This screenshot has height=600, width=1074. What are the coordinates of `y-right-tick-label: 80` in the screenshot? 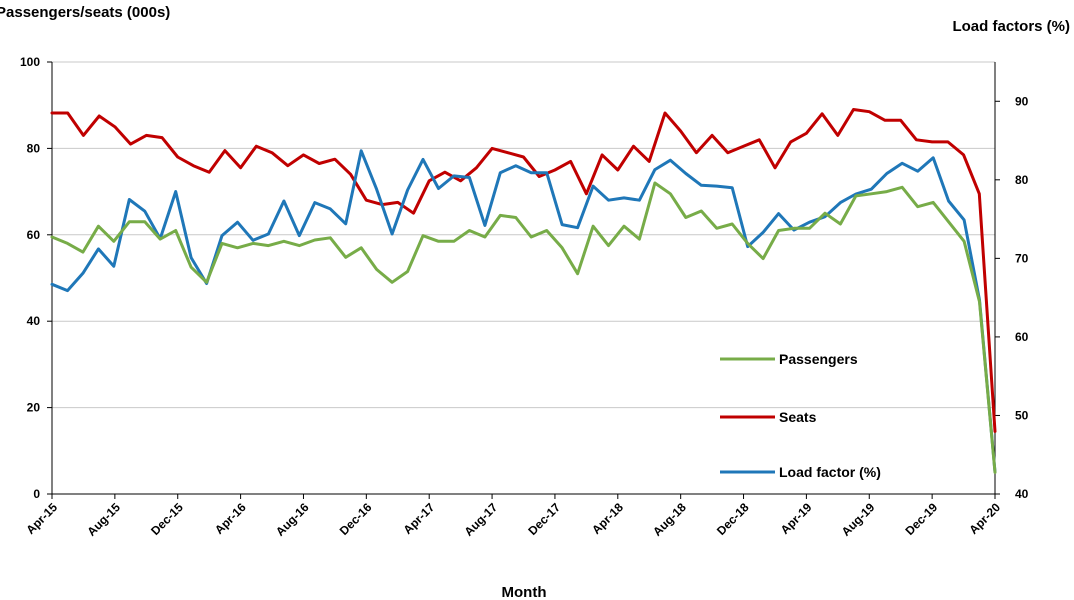 It's located at (1022, 180).